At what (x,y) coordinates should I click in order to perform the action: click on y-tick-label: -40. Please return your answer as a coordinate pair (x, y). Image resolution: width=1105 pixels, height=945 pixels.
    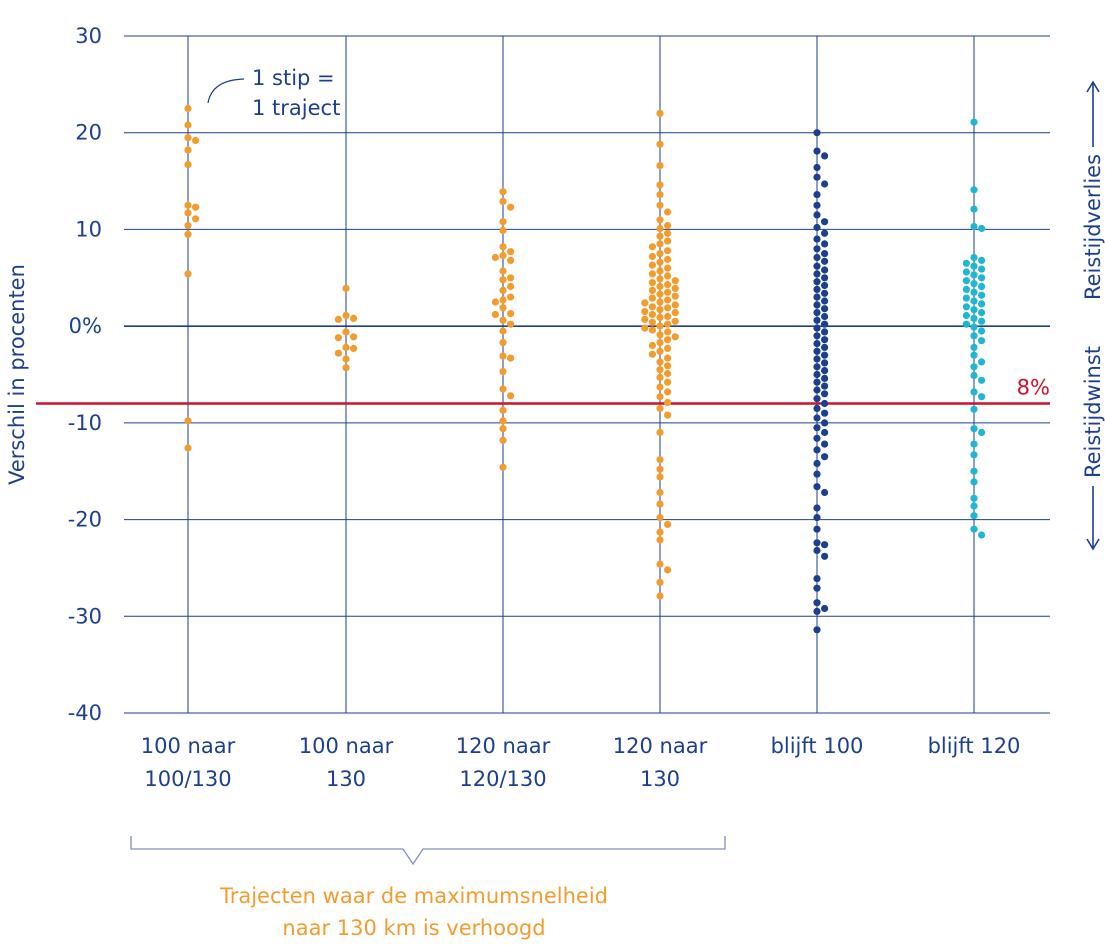
    Looking at the image, I should click on (85, 713).